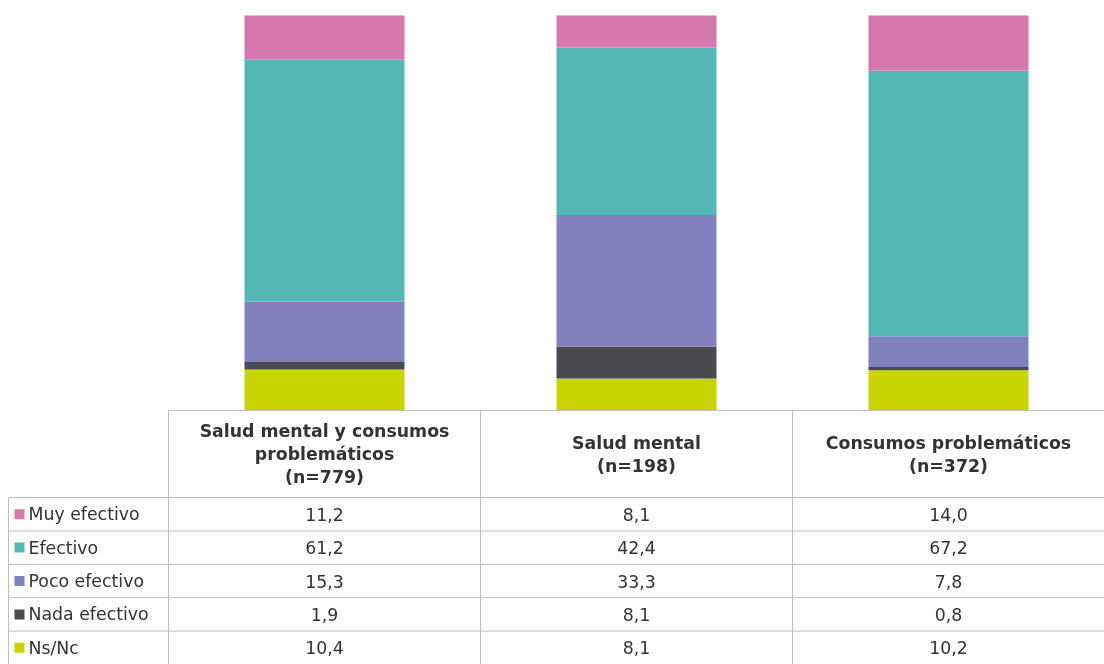 This screenshot has width=1104, height=664. What do you see at coordinates (84, 514) in the screenshot?
I see `legend-label: Muy efectivo` at bounding box center [84, 514].